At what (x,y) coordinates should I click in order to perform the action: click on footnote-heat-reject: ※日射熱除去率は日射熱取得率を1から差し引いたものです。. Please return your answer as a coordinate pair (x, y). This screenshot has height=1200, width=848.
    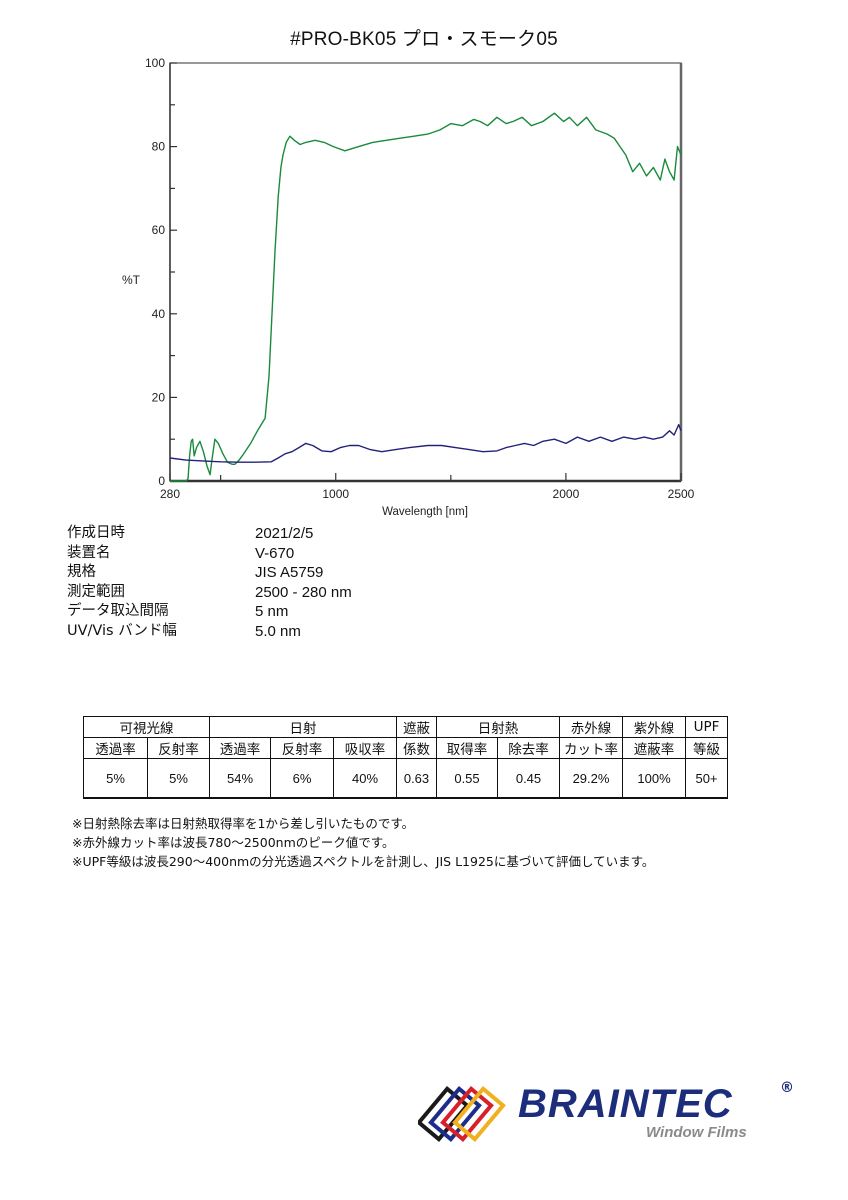
    Looking at the image, I should click on (243, 823).